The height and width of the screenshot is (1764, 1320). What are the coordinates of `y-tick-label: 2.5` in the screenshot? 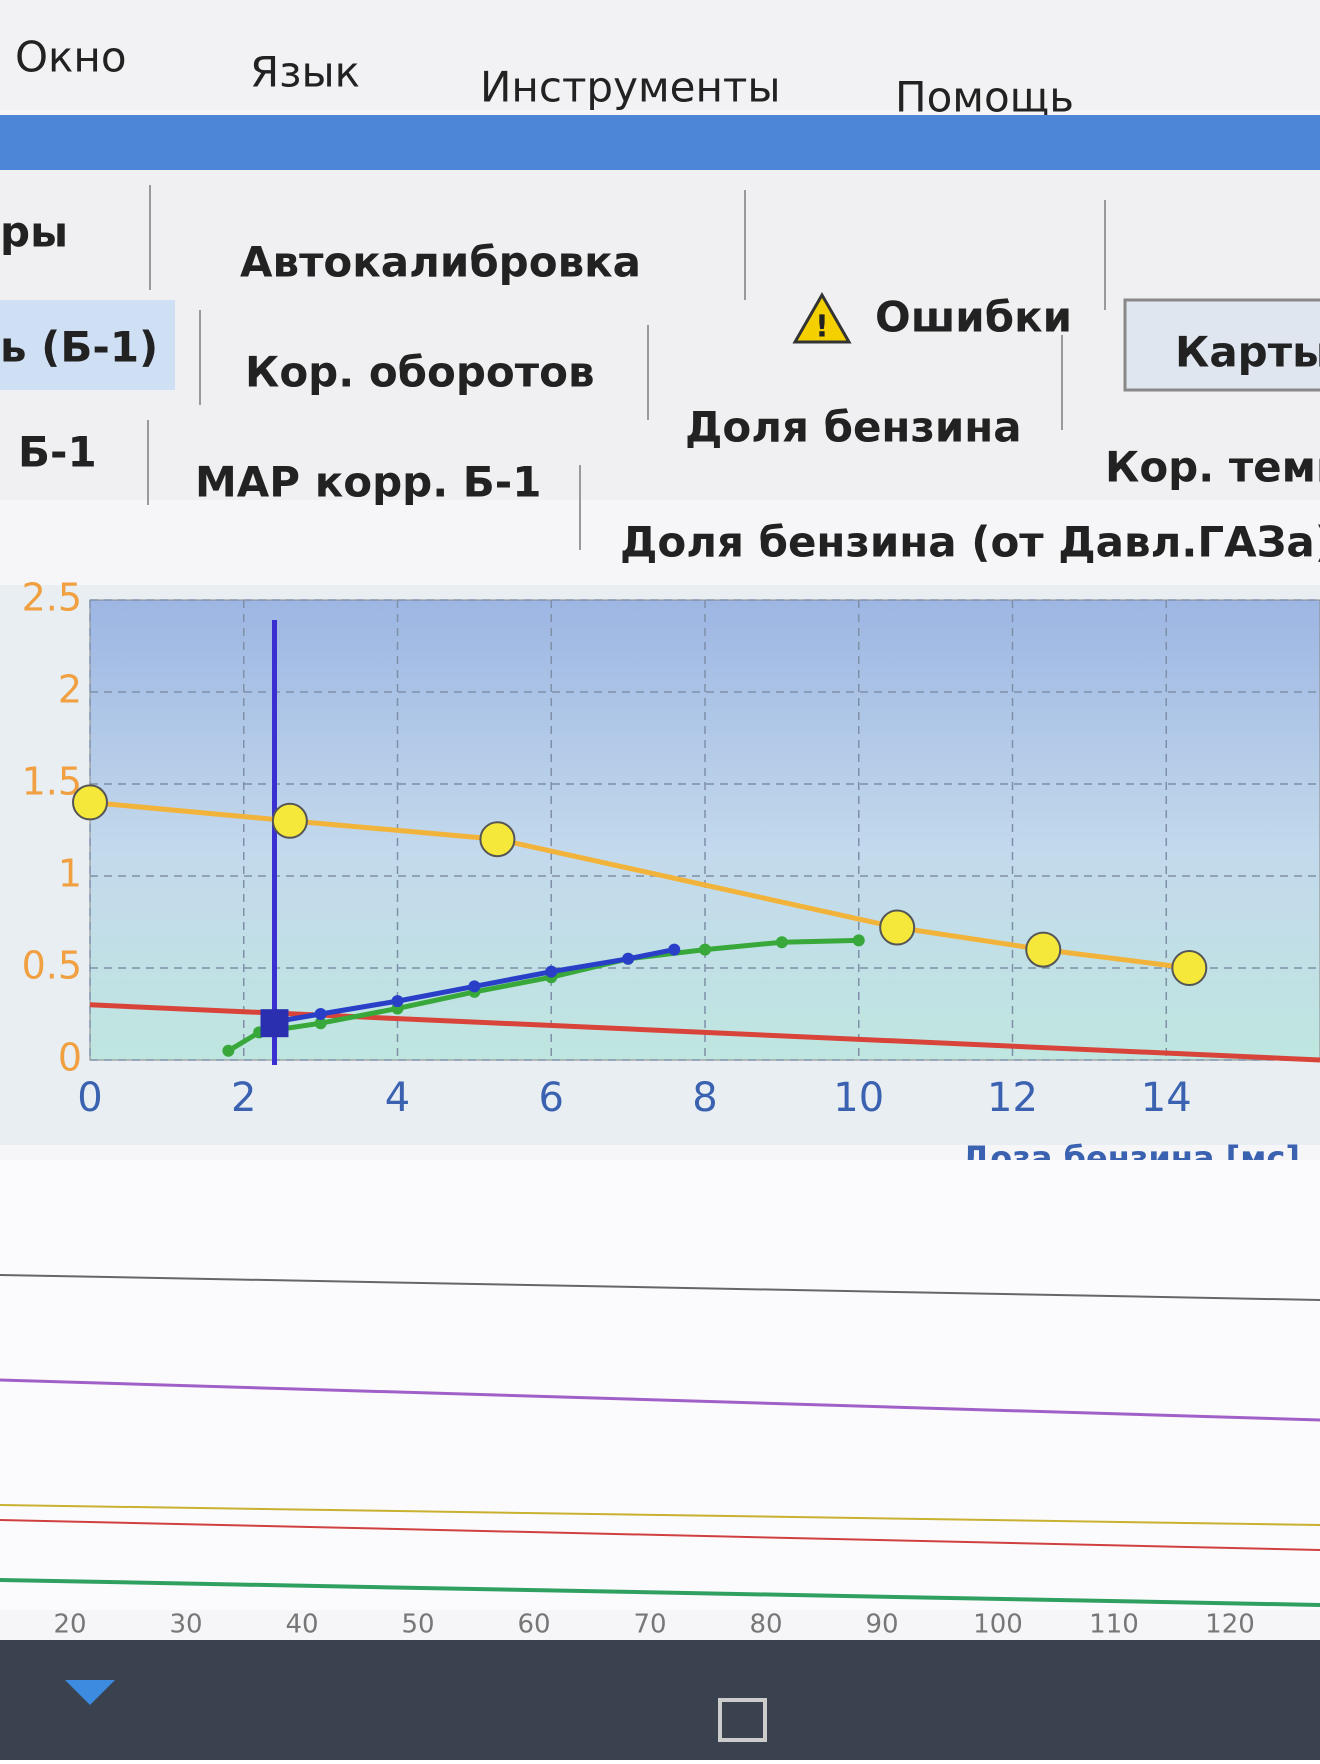 It's located at (52, 598).